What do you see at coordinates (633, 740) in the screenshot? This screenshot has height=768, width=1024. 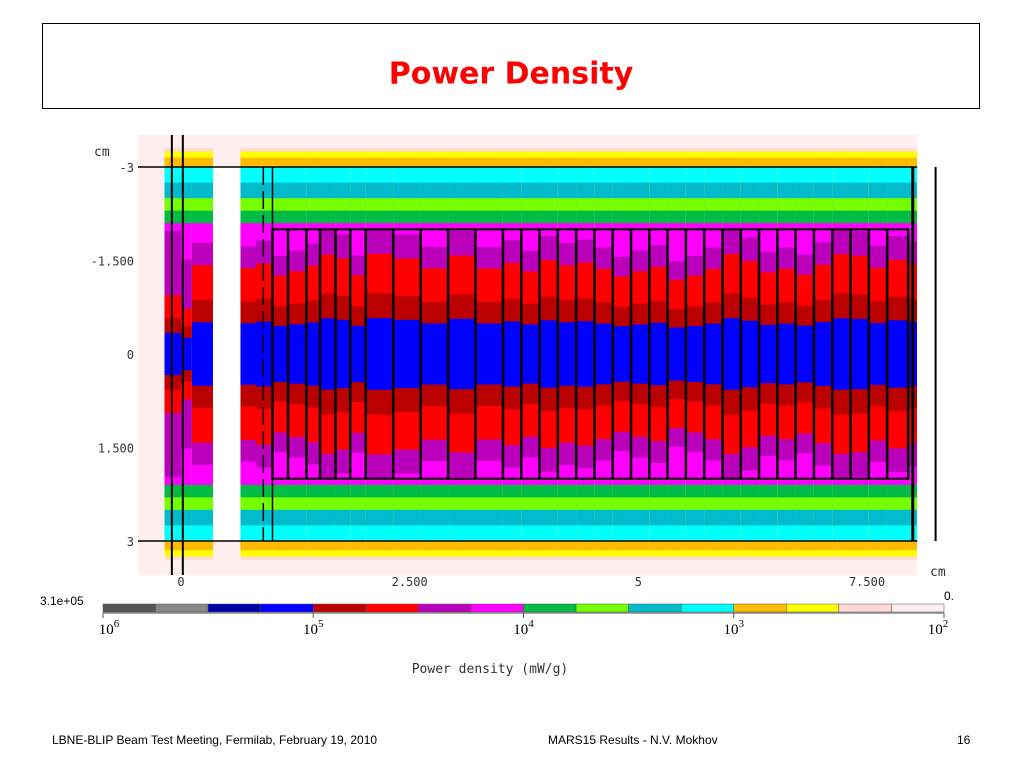 I see `footer-center: MARS15 Results - N.V. Mokhov` at bounding box center [633, 740].